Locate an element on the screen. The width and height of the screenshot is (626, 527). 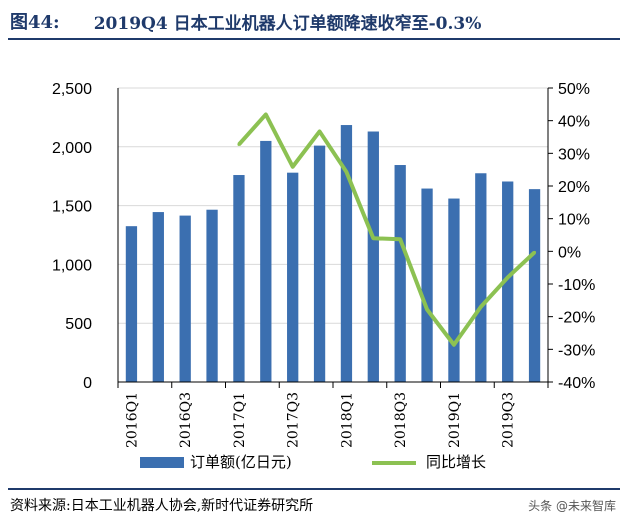
y-left-tick-label: 0 is located at coordinates (87, 383).